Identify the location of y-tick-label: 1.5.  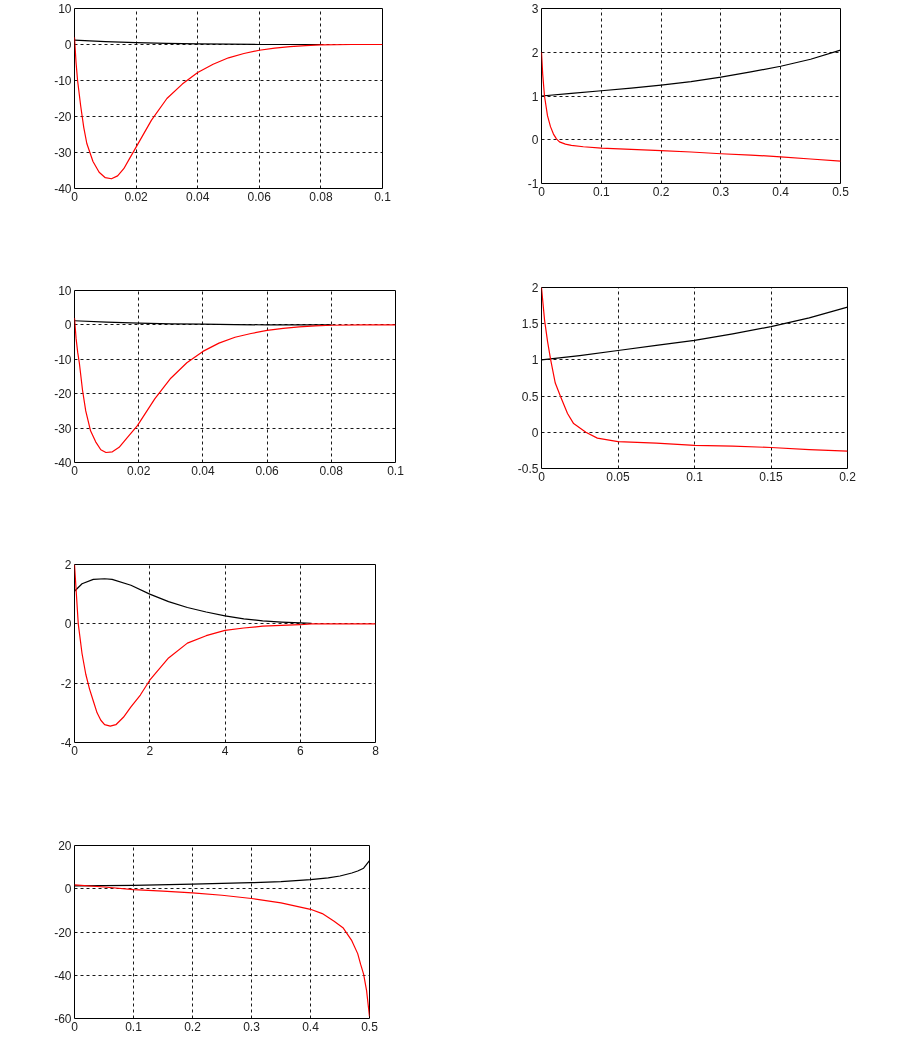
(530, 324).